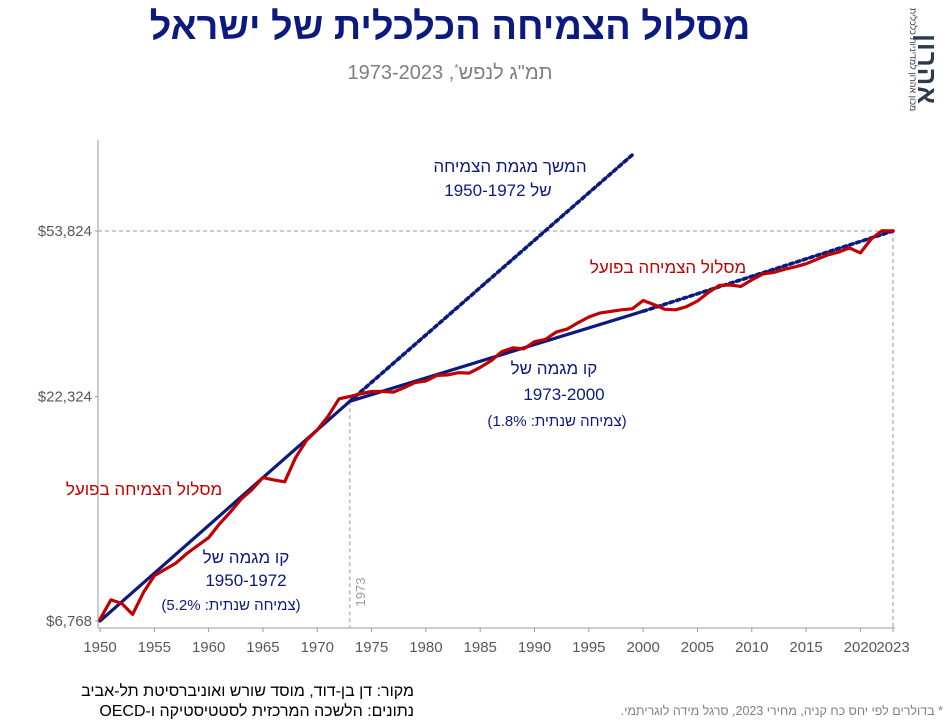 The width and height of the screenshot is (947, 722). What do you see at coordinates (69, 621) in the screenshot?
I see `y-tick-label: $6,768` at bounding box center [69, 621].